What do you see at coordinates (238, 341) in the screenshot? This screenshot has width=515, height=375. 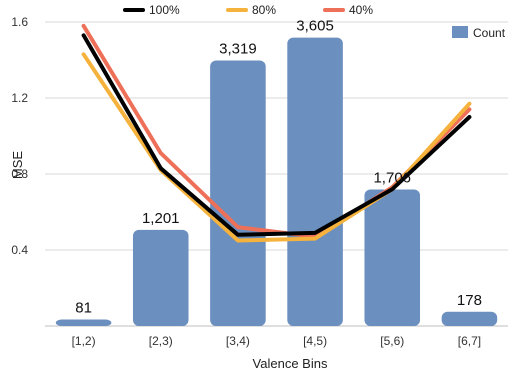 I see `x-tick-label: [3,4)` at bounding box center [238, 341].